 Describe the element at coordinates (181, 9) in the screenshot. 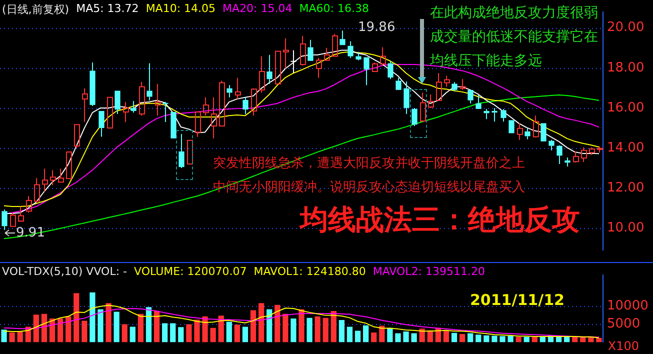

I see `text: MA10: 14.05` at that location.